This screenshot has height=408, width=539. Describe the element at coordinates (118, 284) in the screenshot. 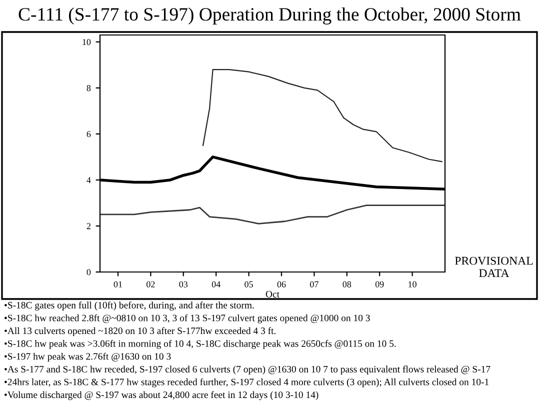

I see `x-tick-label: 01` at that location.